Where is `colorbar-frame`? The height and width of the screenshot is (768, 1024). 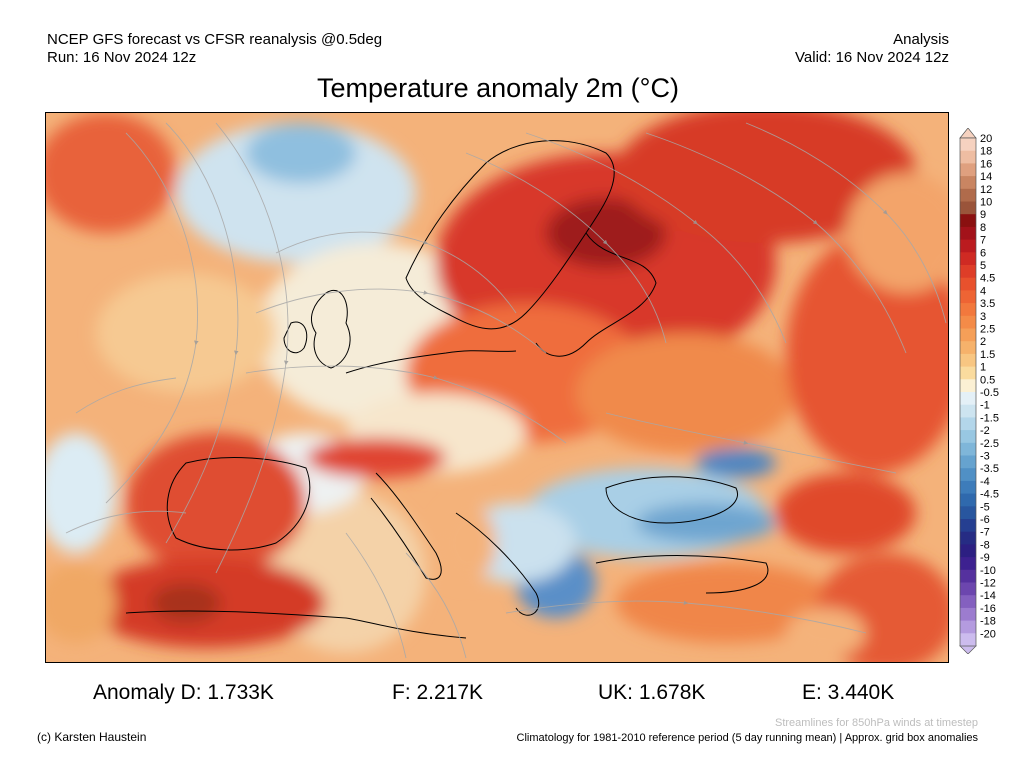 colorbar-frame is located at coordinates (968, 392).